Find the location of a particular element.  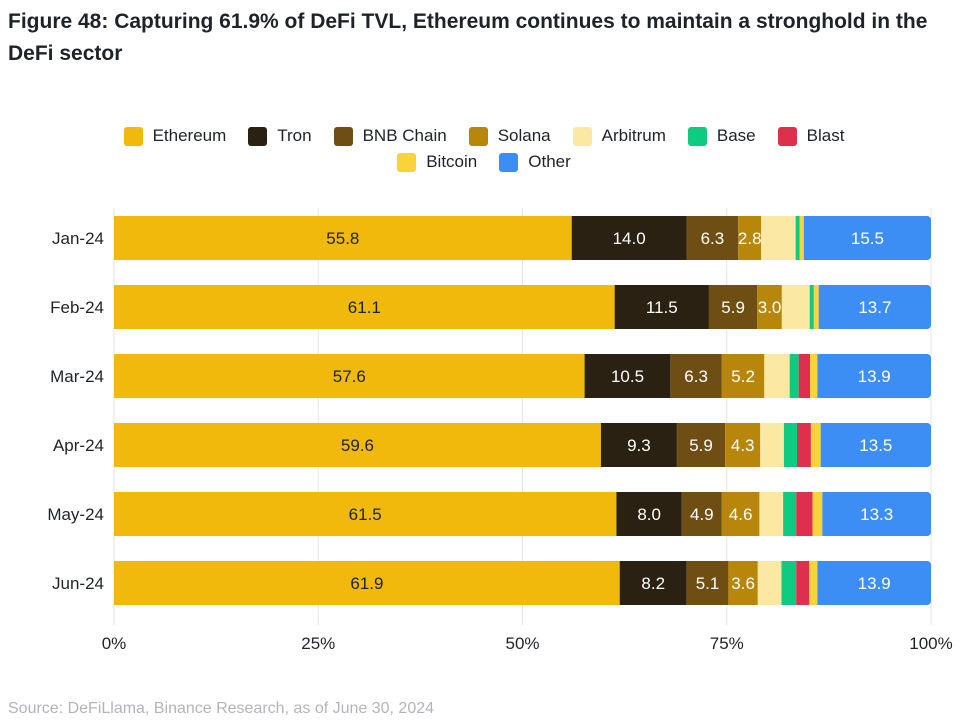

bar-feb-24-solana is located at coordinates (769, 307).